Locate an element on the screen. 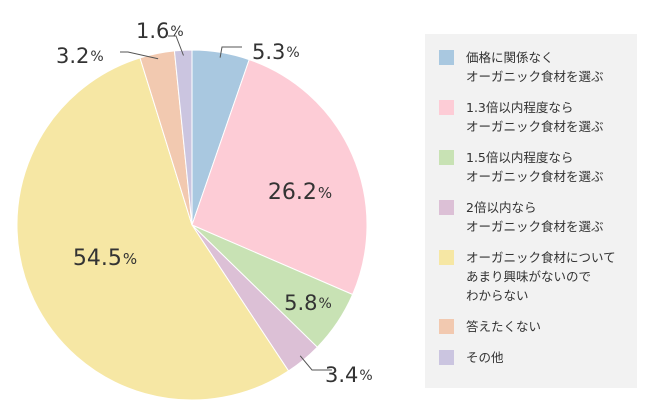 The width and height of the screenshot is (650, 403). legend-label: オーガニック食材について あまり興味がないので わからない is located at coordinates (541, 276).